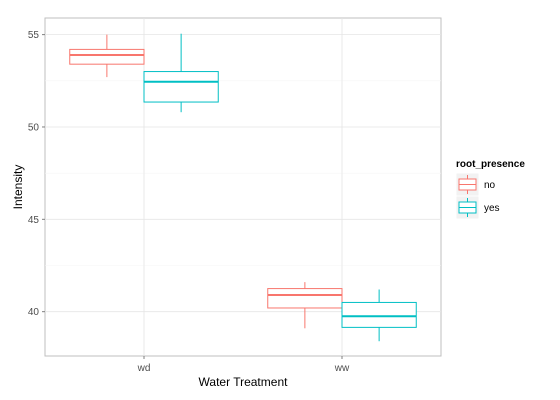  I want to click on y-axis-title: Intensity, so click(18, 187).